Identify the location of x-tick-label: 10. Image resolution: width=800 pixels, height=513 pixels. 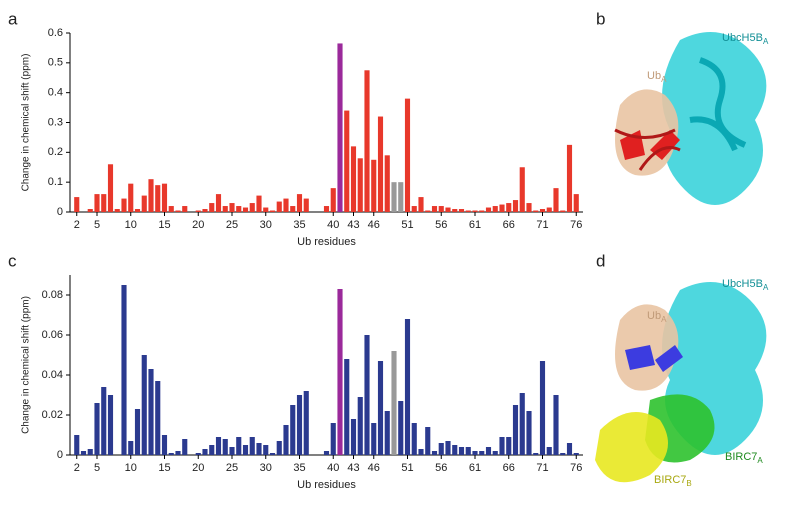
(131, 225).